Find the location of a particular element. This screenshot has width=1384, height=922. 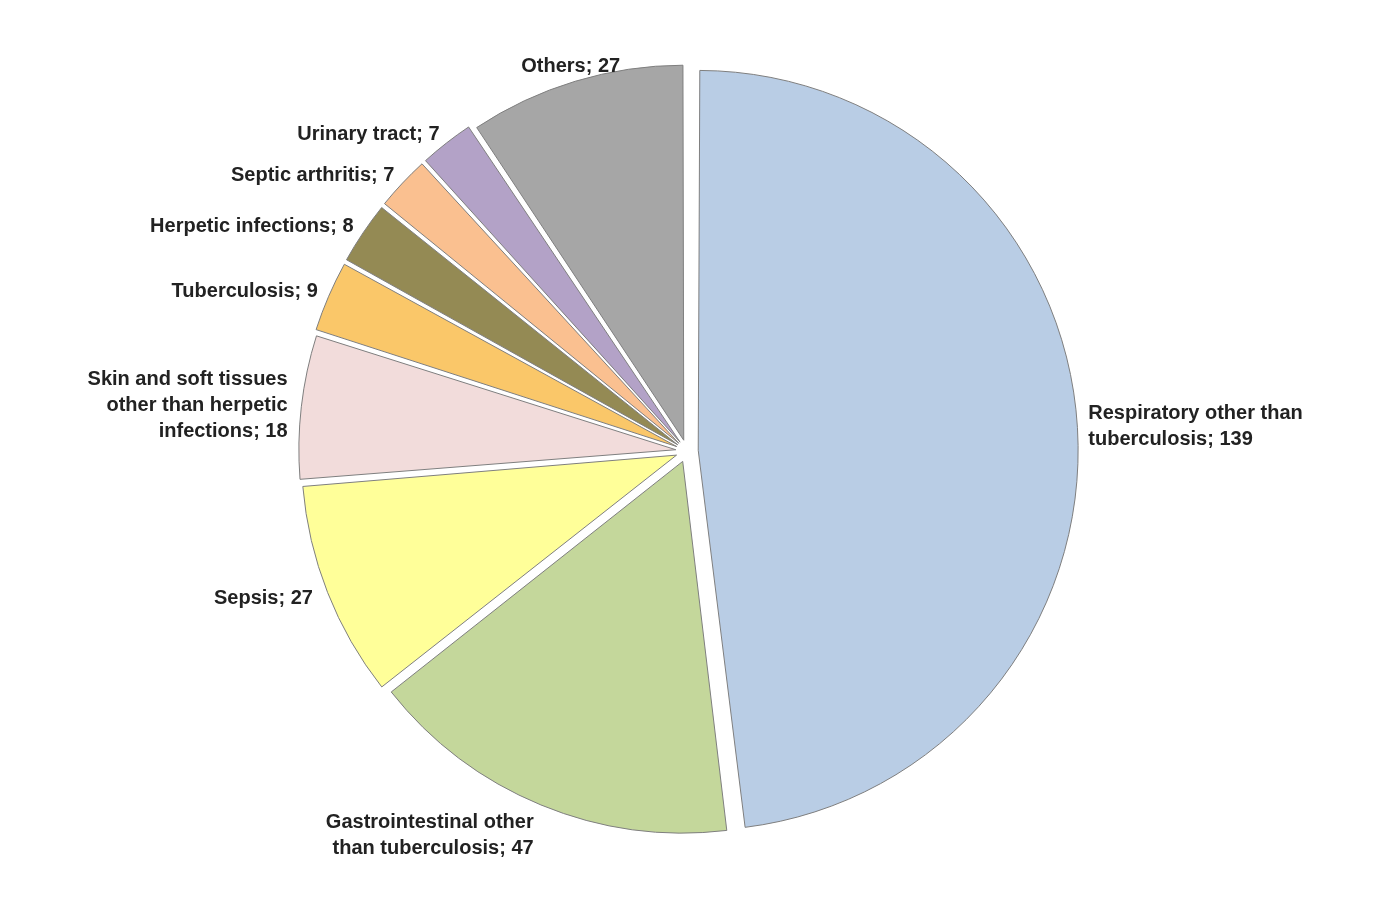

slice-label: Septic arthritis; 7 is located at coordinates (312, 173).